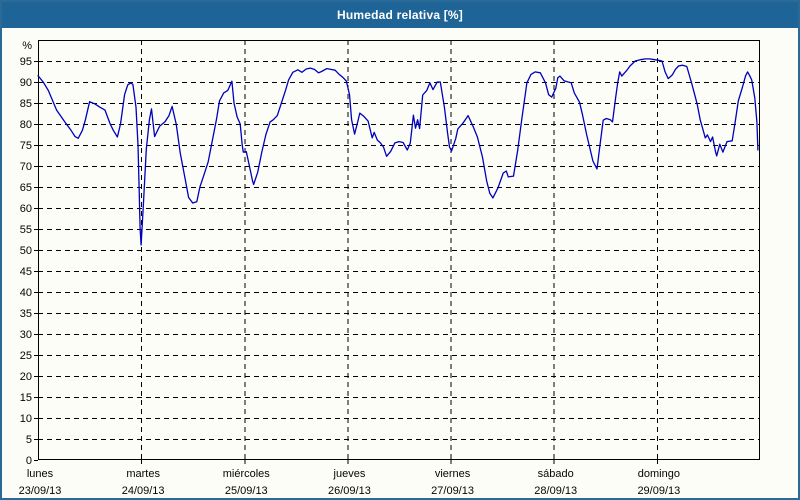 The image size is (800, 500). What do you see at coordinates (26, 209) in the screenshot?
I see `y-tick-label: 60` at bounding box center [26, 209].